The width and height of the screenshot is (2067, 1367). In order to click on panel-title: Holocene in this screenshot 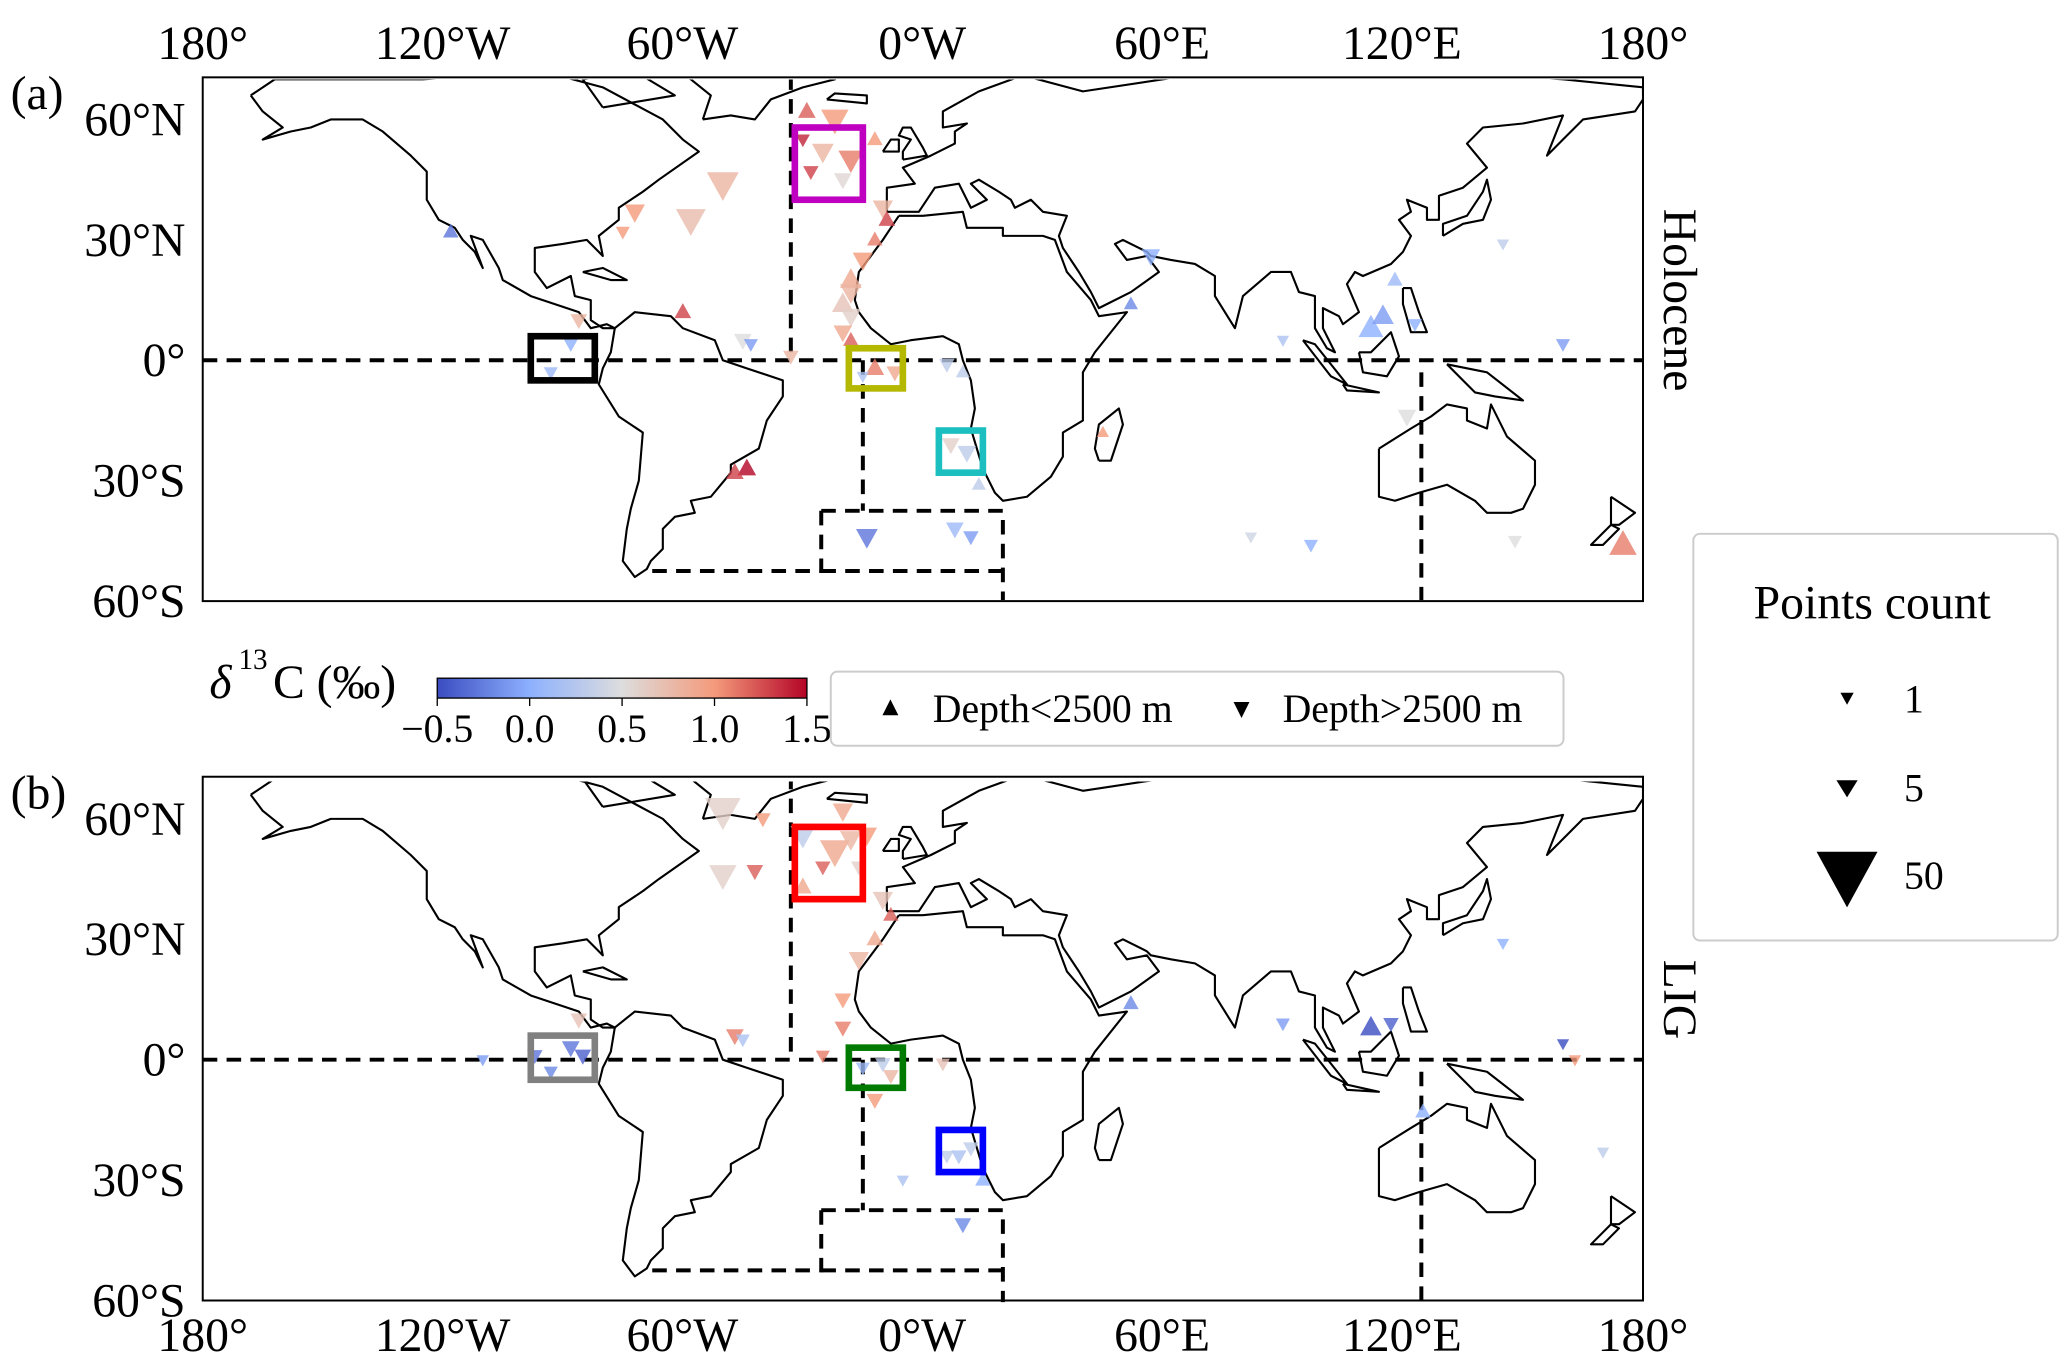, I will do `click(1679, 300)`.